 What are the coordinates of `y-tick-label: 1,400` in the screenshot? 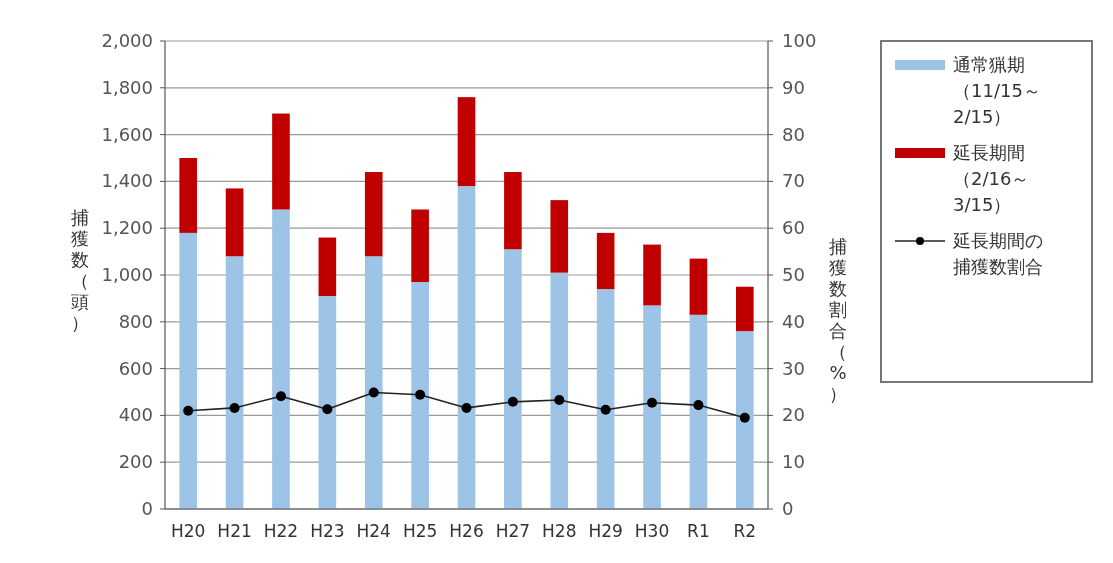 It's located at (127, 181).